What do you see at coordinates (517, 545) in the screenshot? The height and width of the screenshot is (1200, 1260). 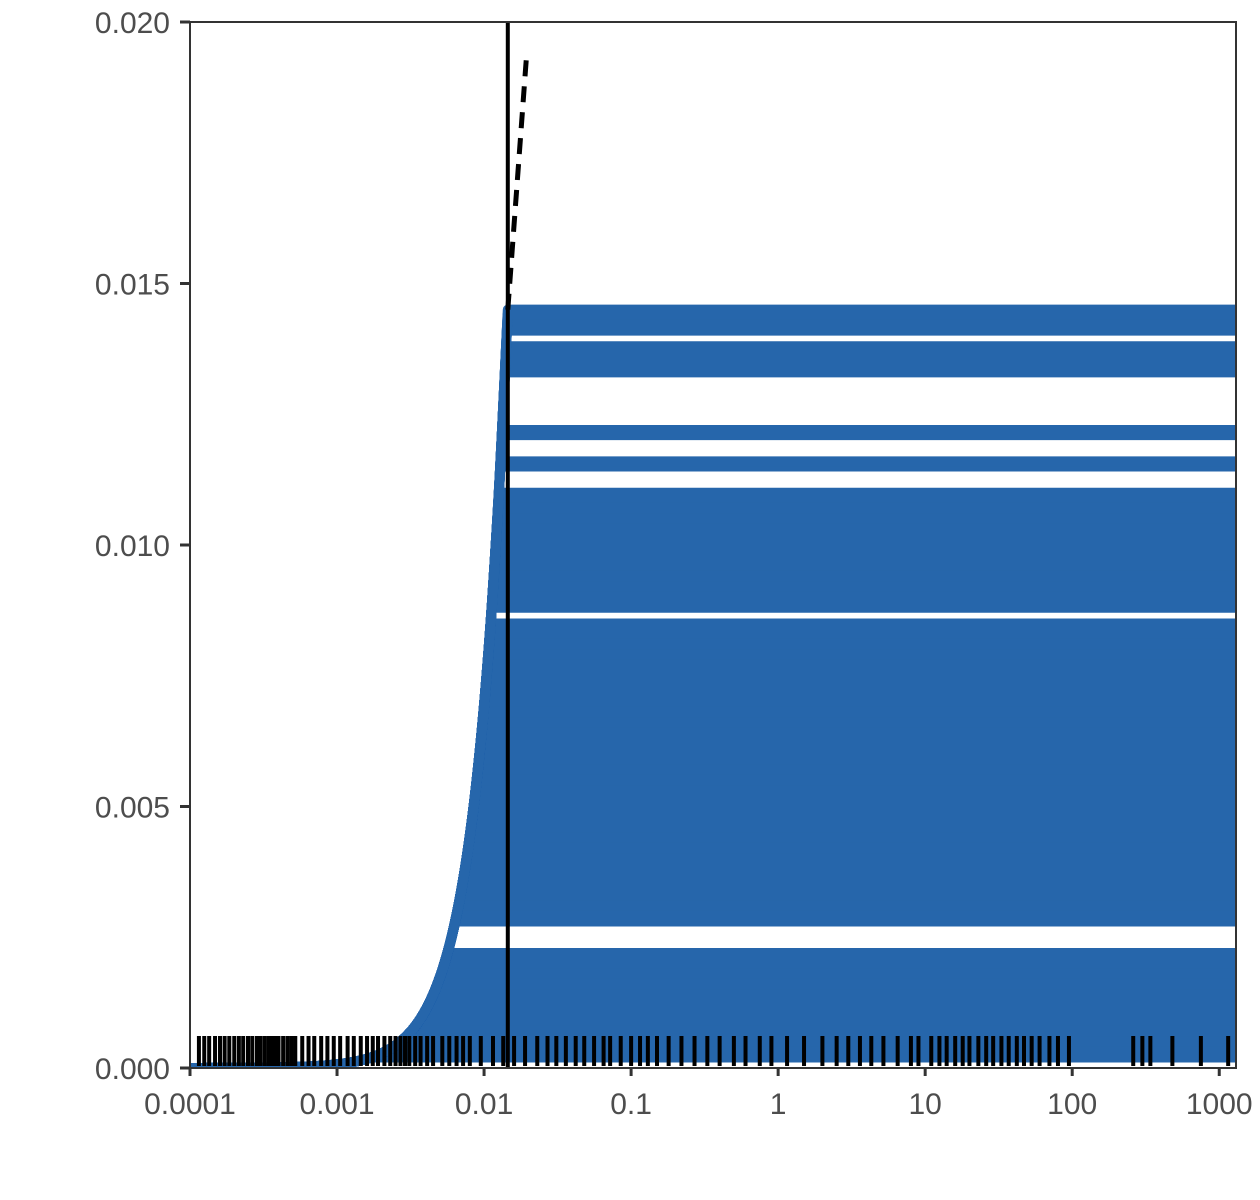 I see `reference-lines` at bounding box center [517, 545].